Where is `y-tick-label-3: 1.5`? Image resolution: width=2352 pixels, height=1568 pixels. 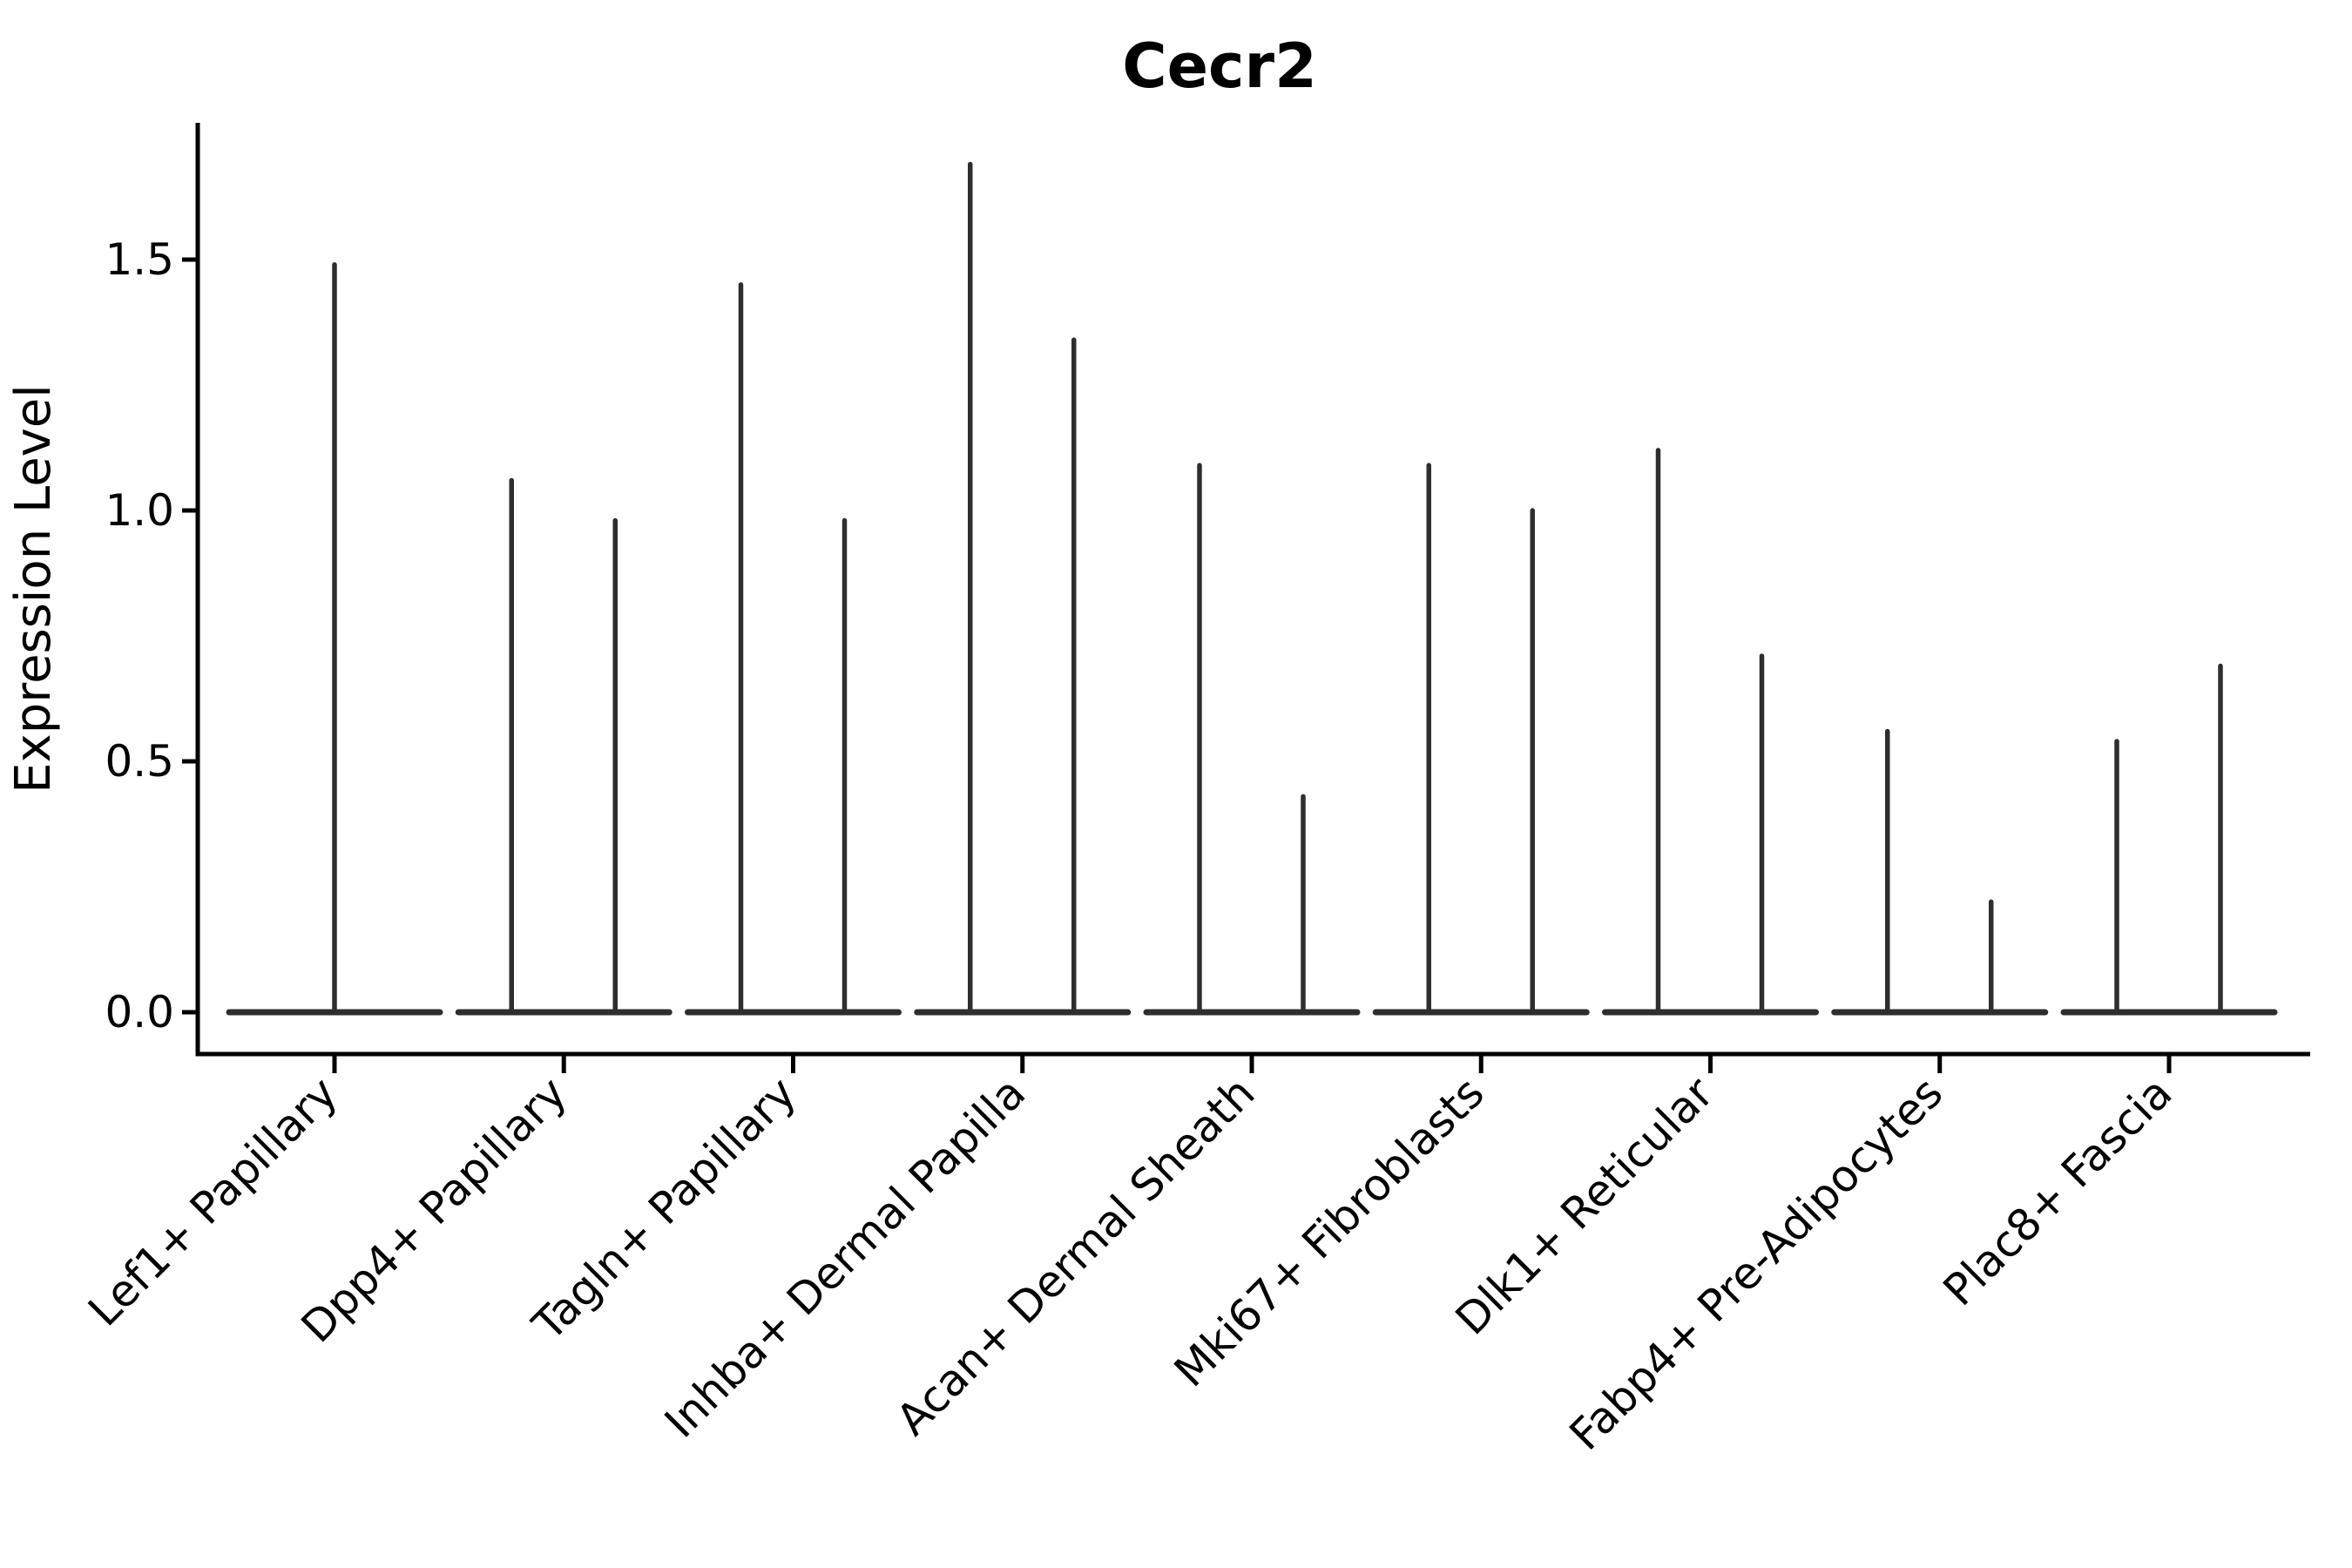
y-tick-label-3: 1.5 is located at coordinates (139, 260).